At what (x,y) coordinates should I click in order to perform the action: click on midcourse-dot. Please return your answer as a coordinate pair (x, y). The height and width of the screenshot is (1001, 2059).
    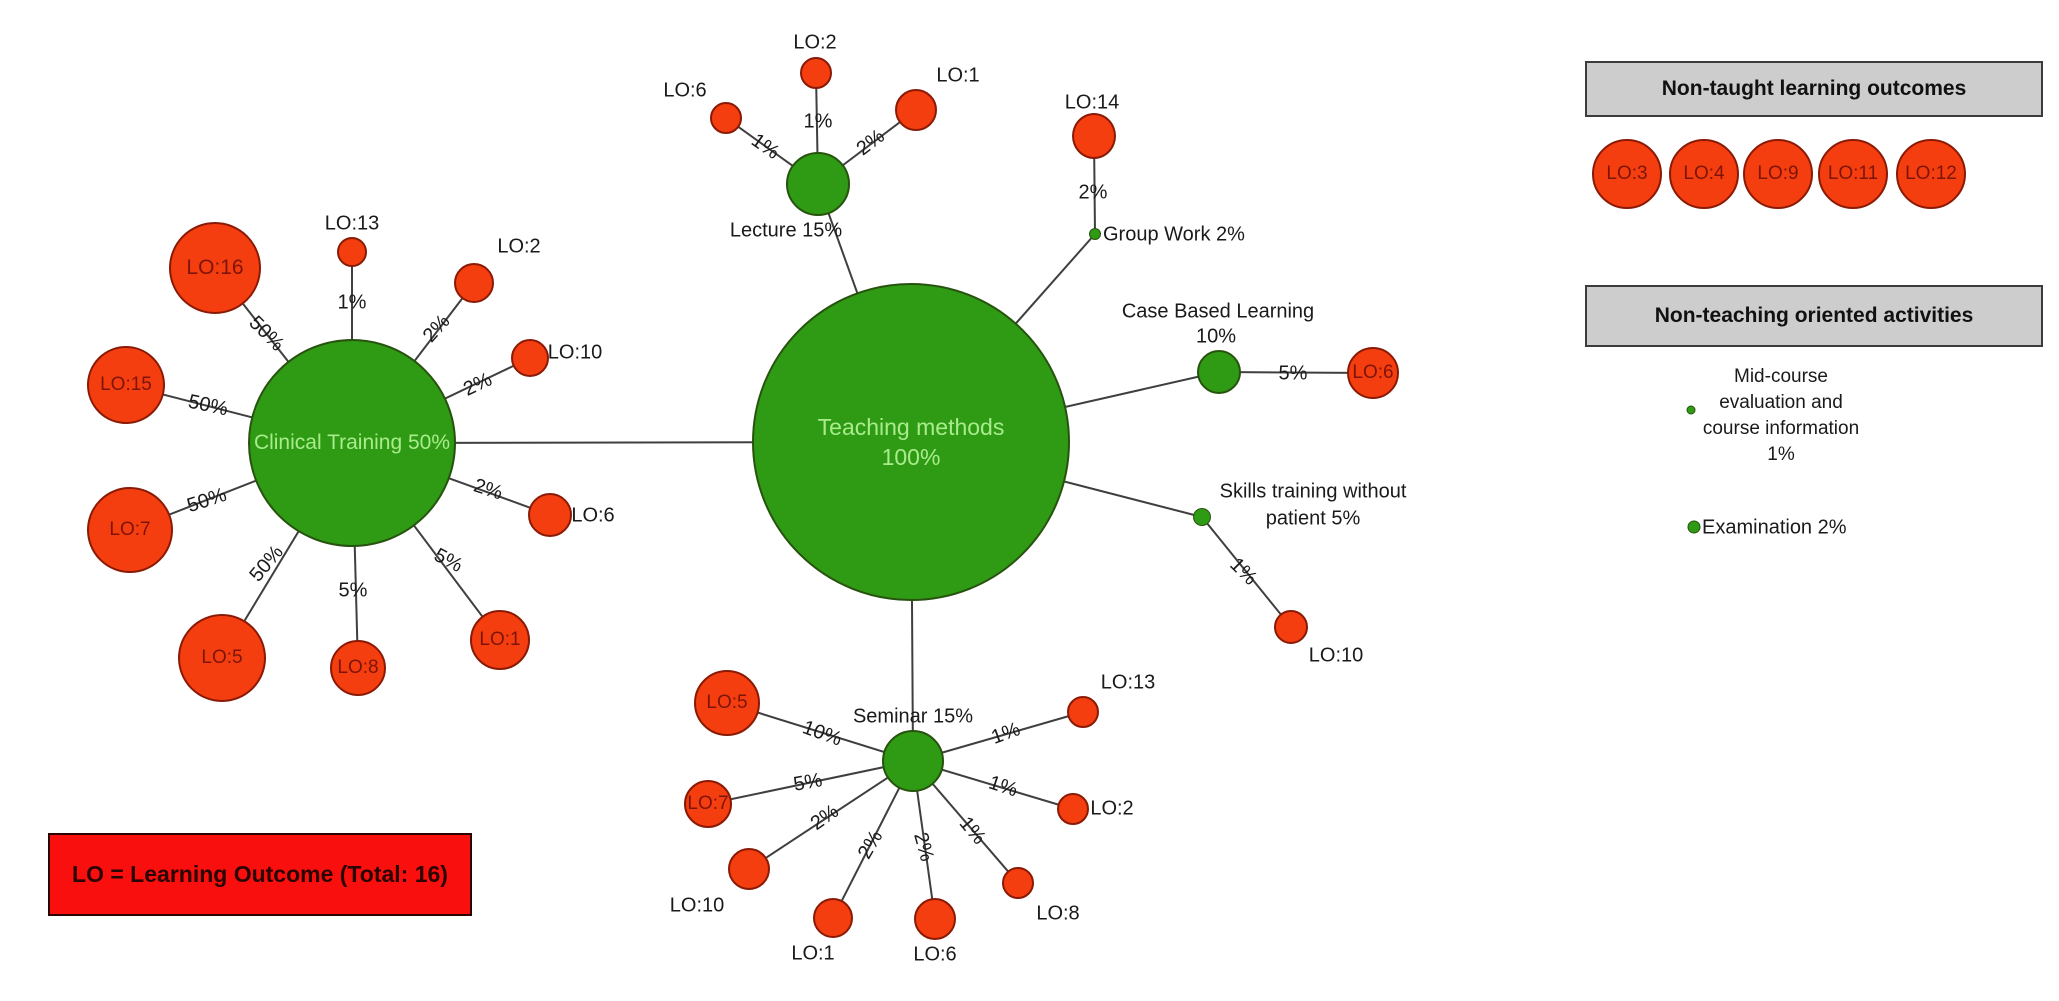
    Looking at the image, I should click on (1691, 410).